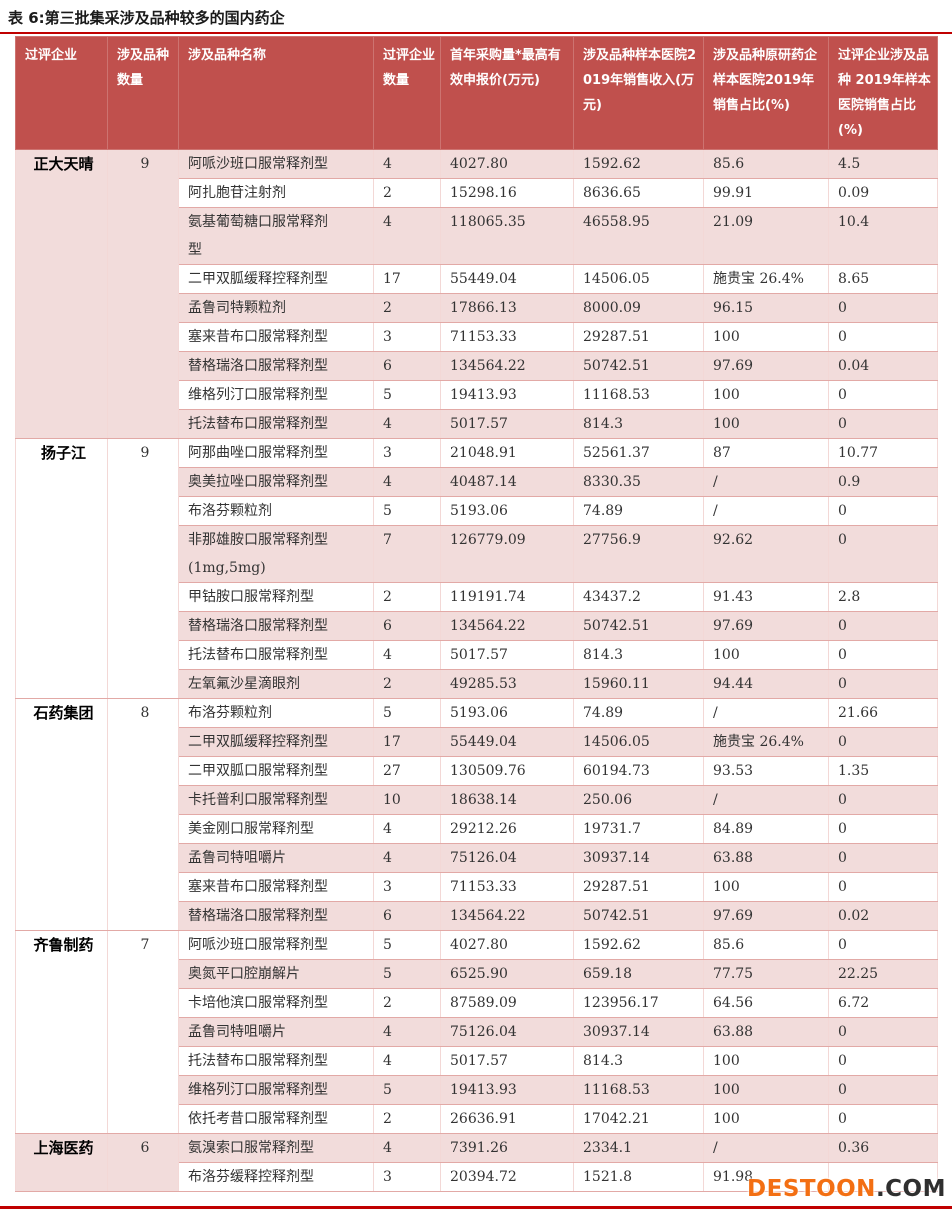 The height and width of the screenshot is (1212, 952). Describe the element at coordinates (407, 626) in the screenshot. I see `passed-company-count-cell: 6` at that location.